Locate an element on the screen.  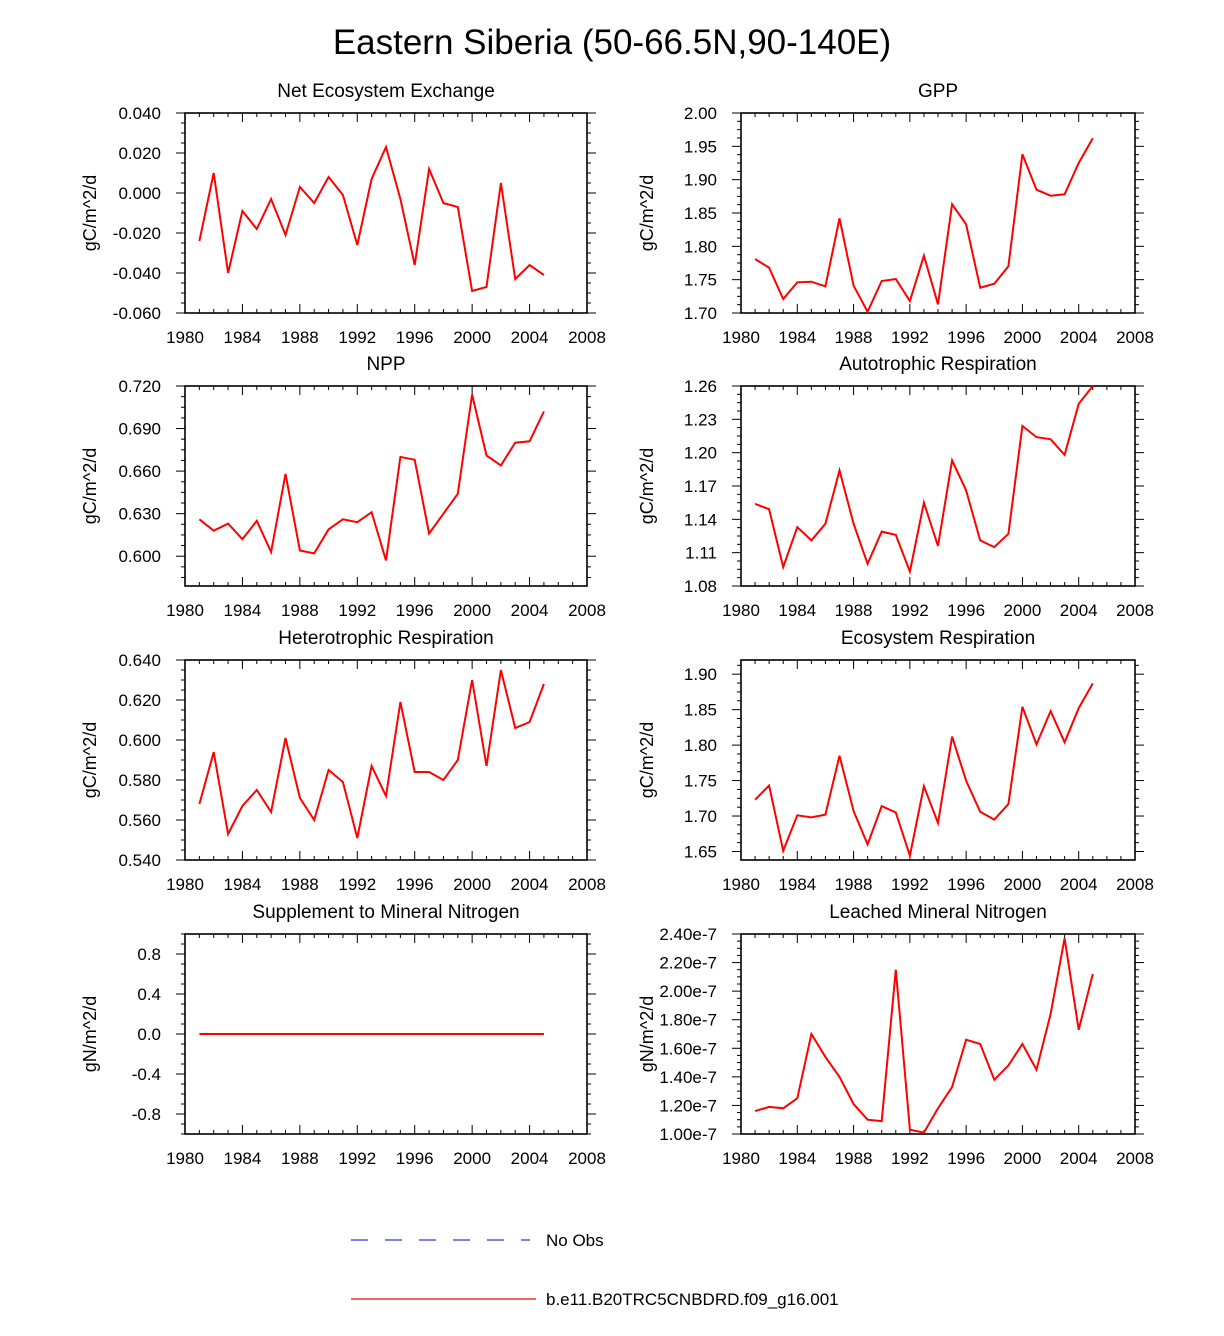
autotrophic-respiration-xtick-label: 1988 is located at coordinates (854, 610).